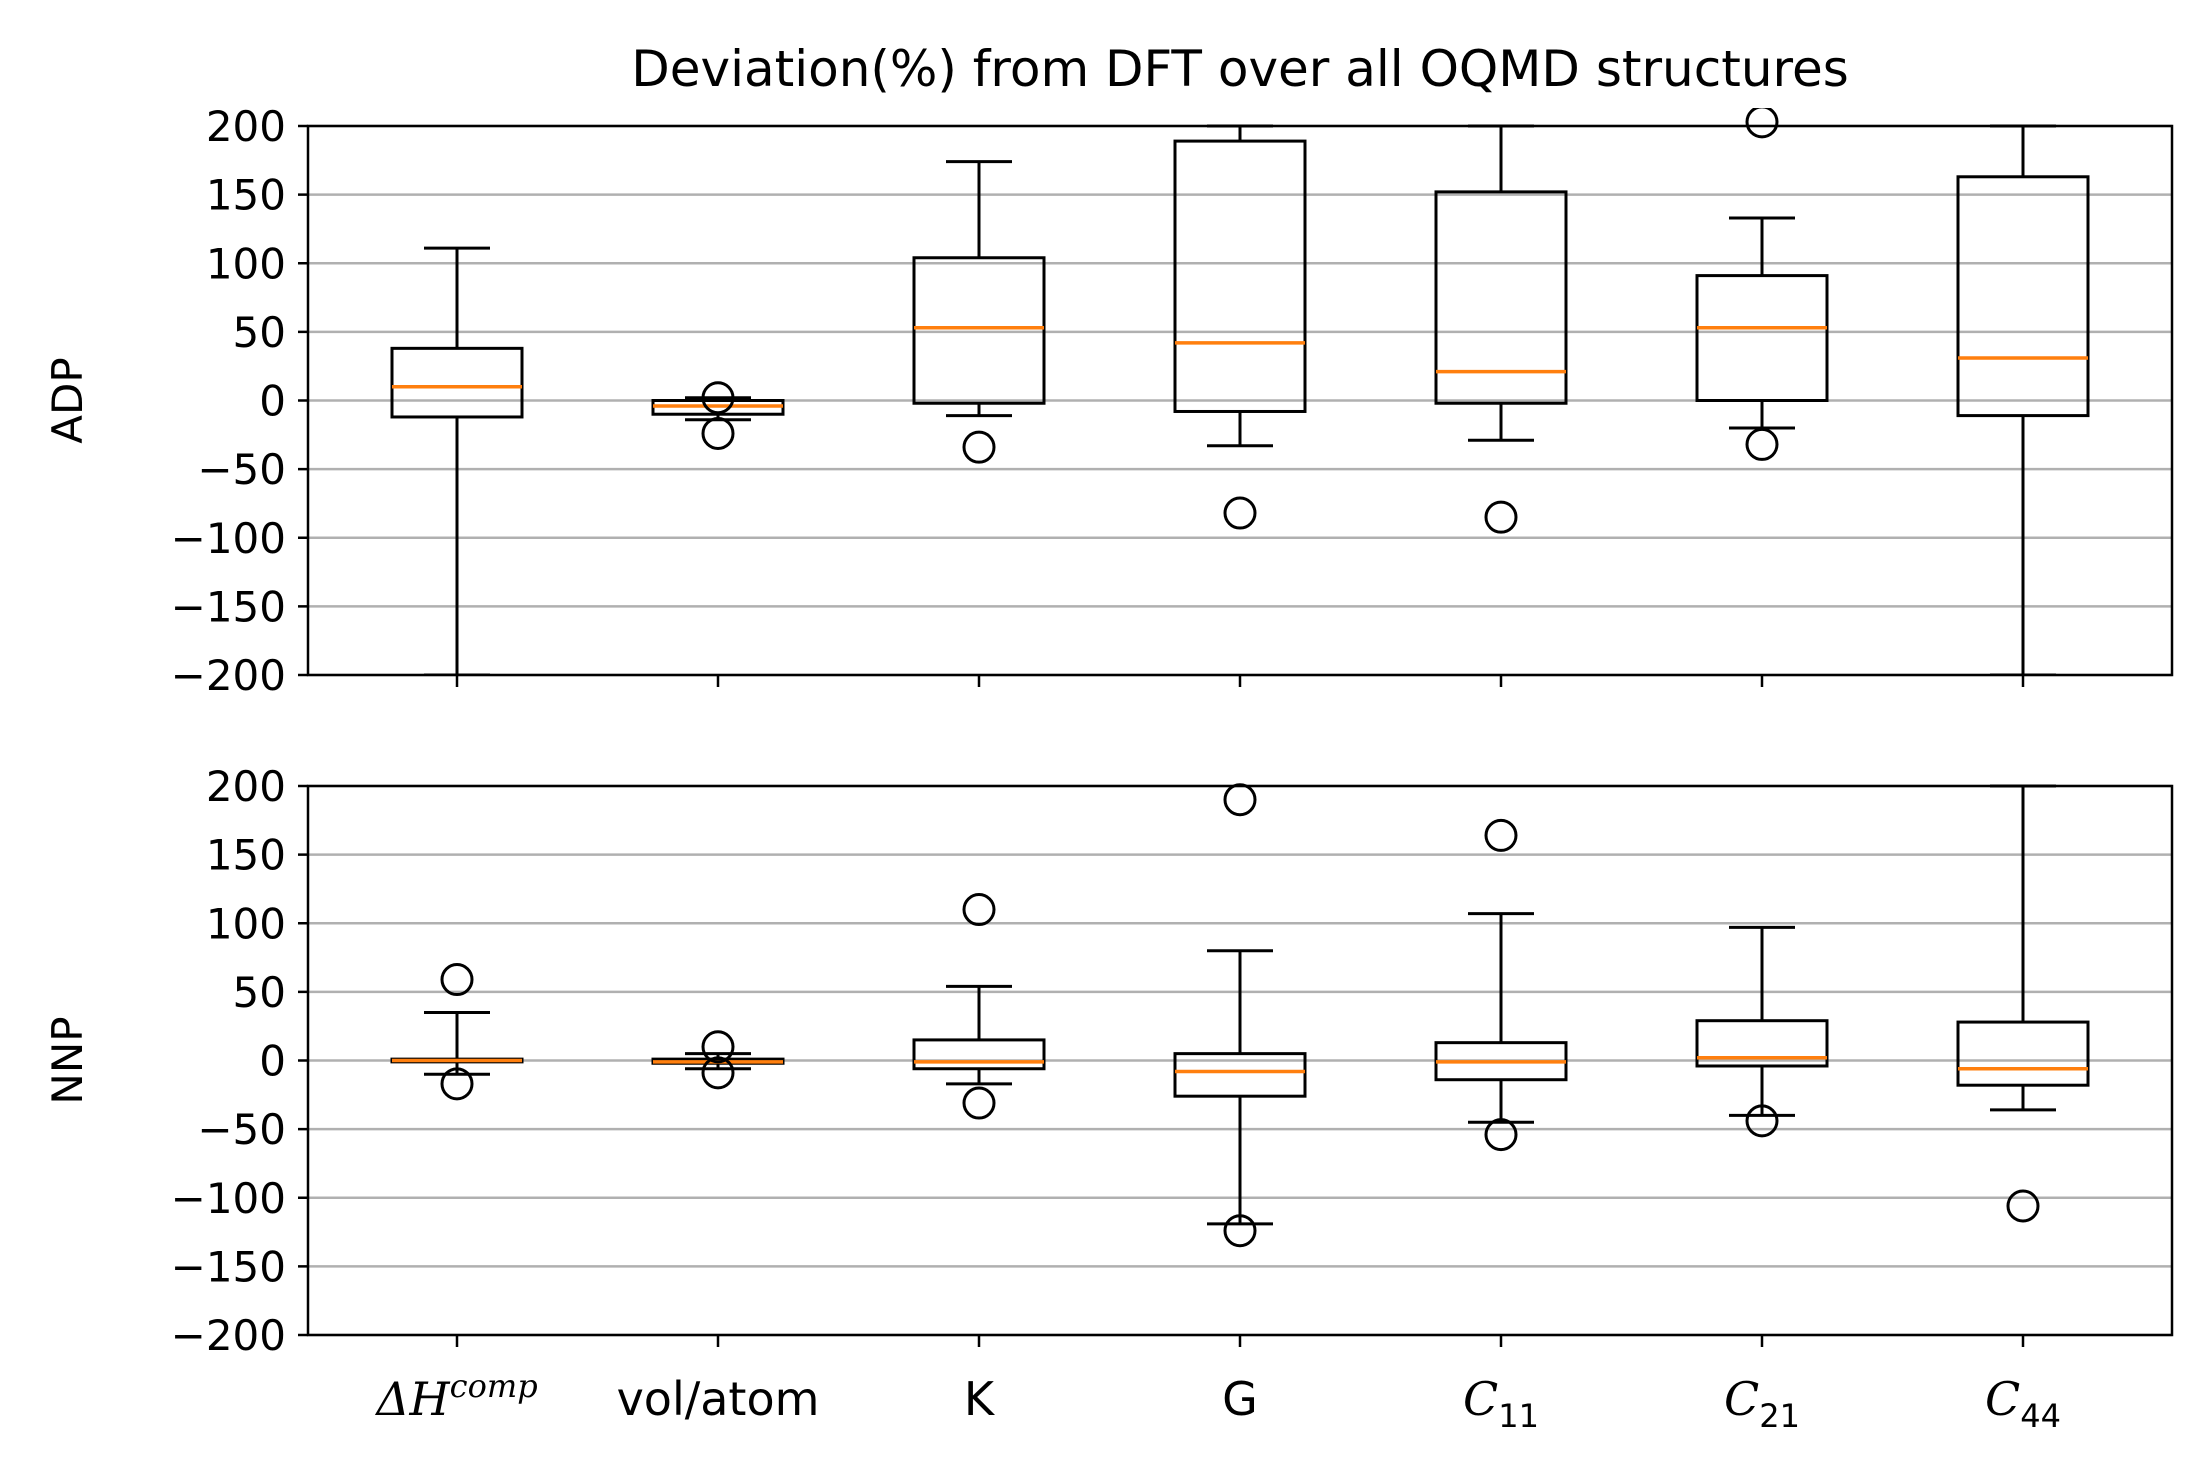 The height and width of the screenshot is (1466, 2207). I want to click on x-tick-label: C11, so click(1501, 1403).